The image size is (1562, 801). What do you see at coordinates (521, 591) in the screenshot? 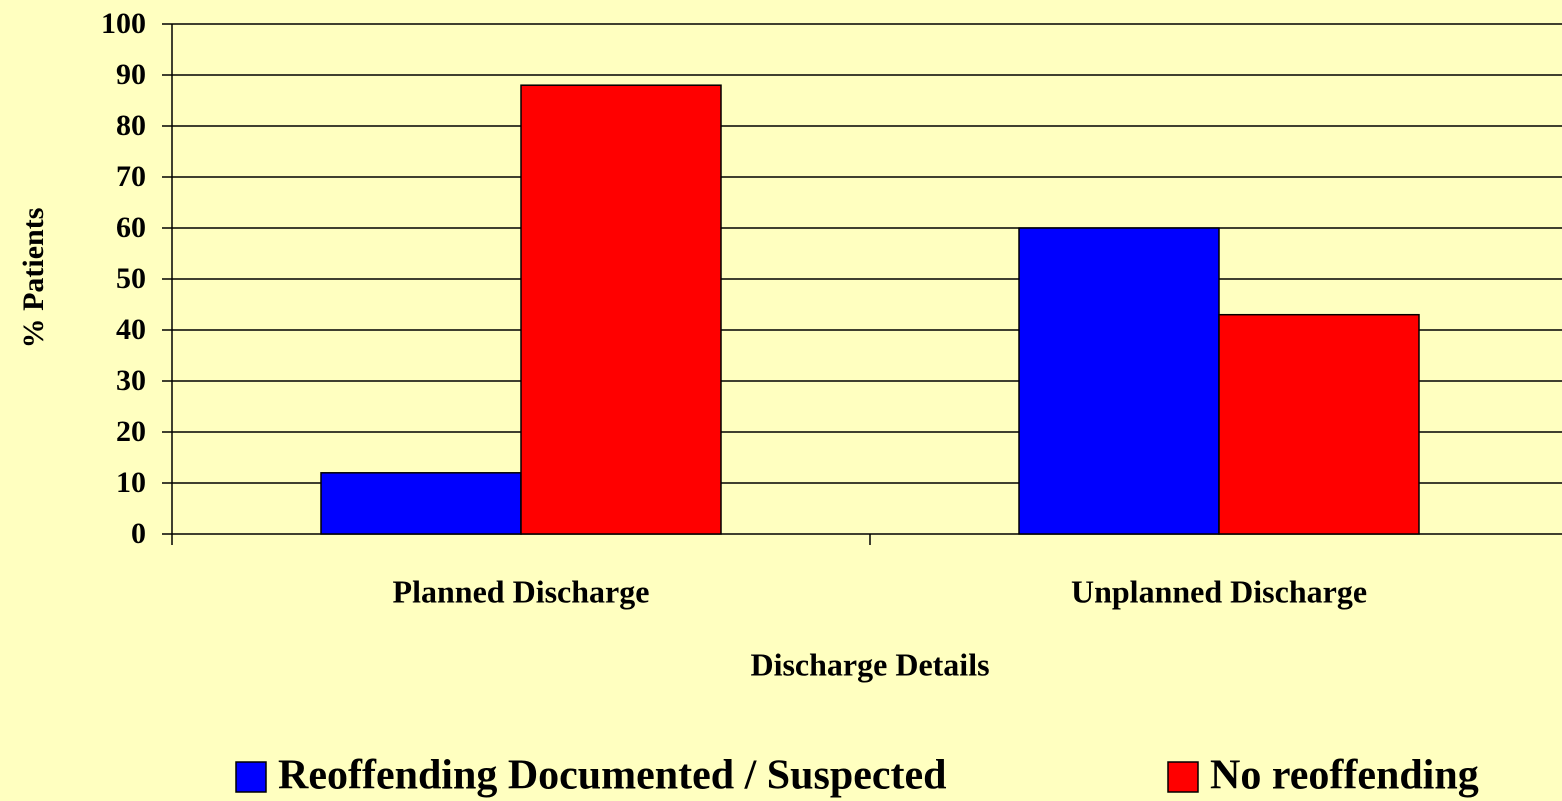
I see `x-tick-label: Planned Discharge` at bounding box center [521, 591].